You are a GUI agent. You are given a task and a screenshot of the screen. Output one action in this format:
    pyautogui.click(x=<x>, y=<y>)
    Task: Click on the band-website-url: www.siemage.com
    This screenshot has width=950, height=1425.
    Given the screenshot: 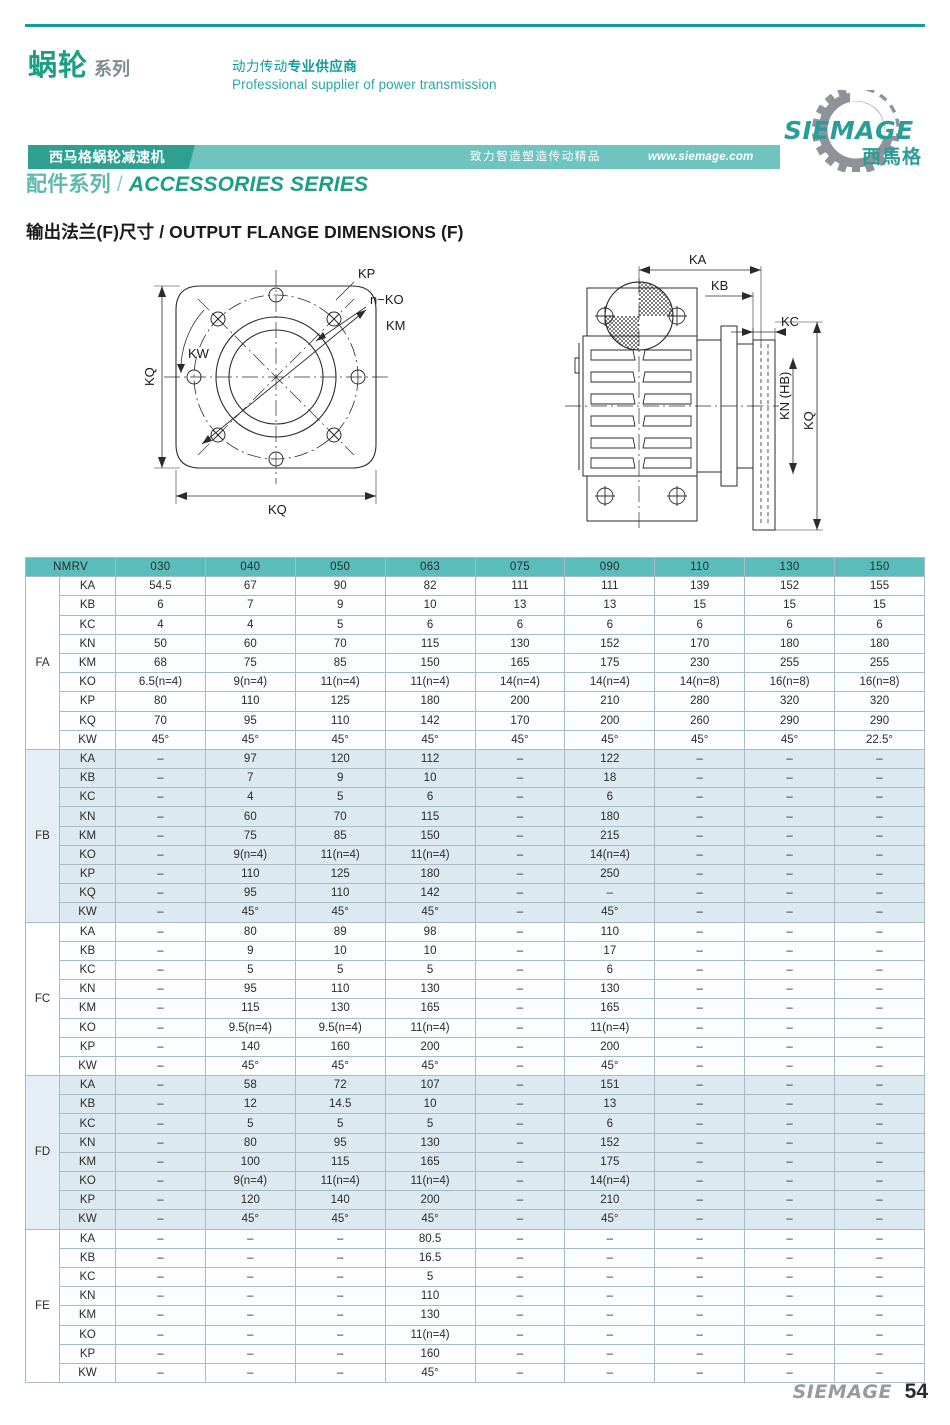 What is the action you would take?
    pyautogui.click(x=701, y=157)
    